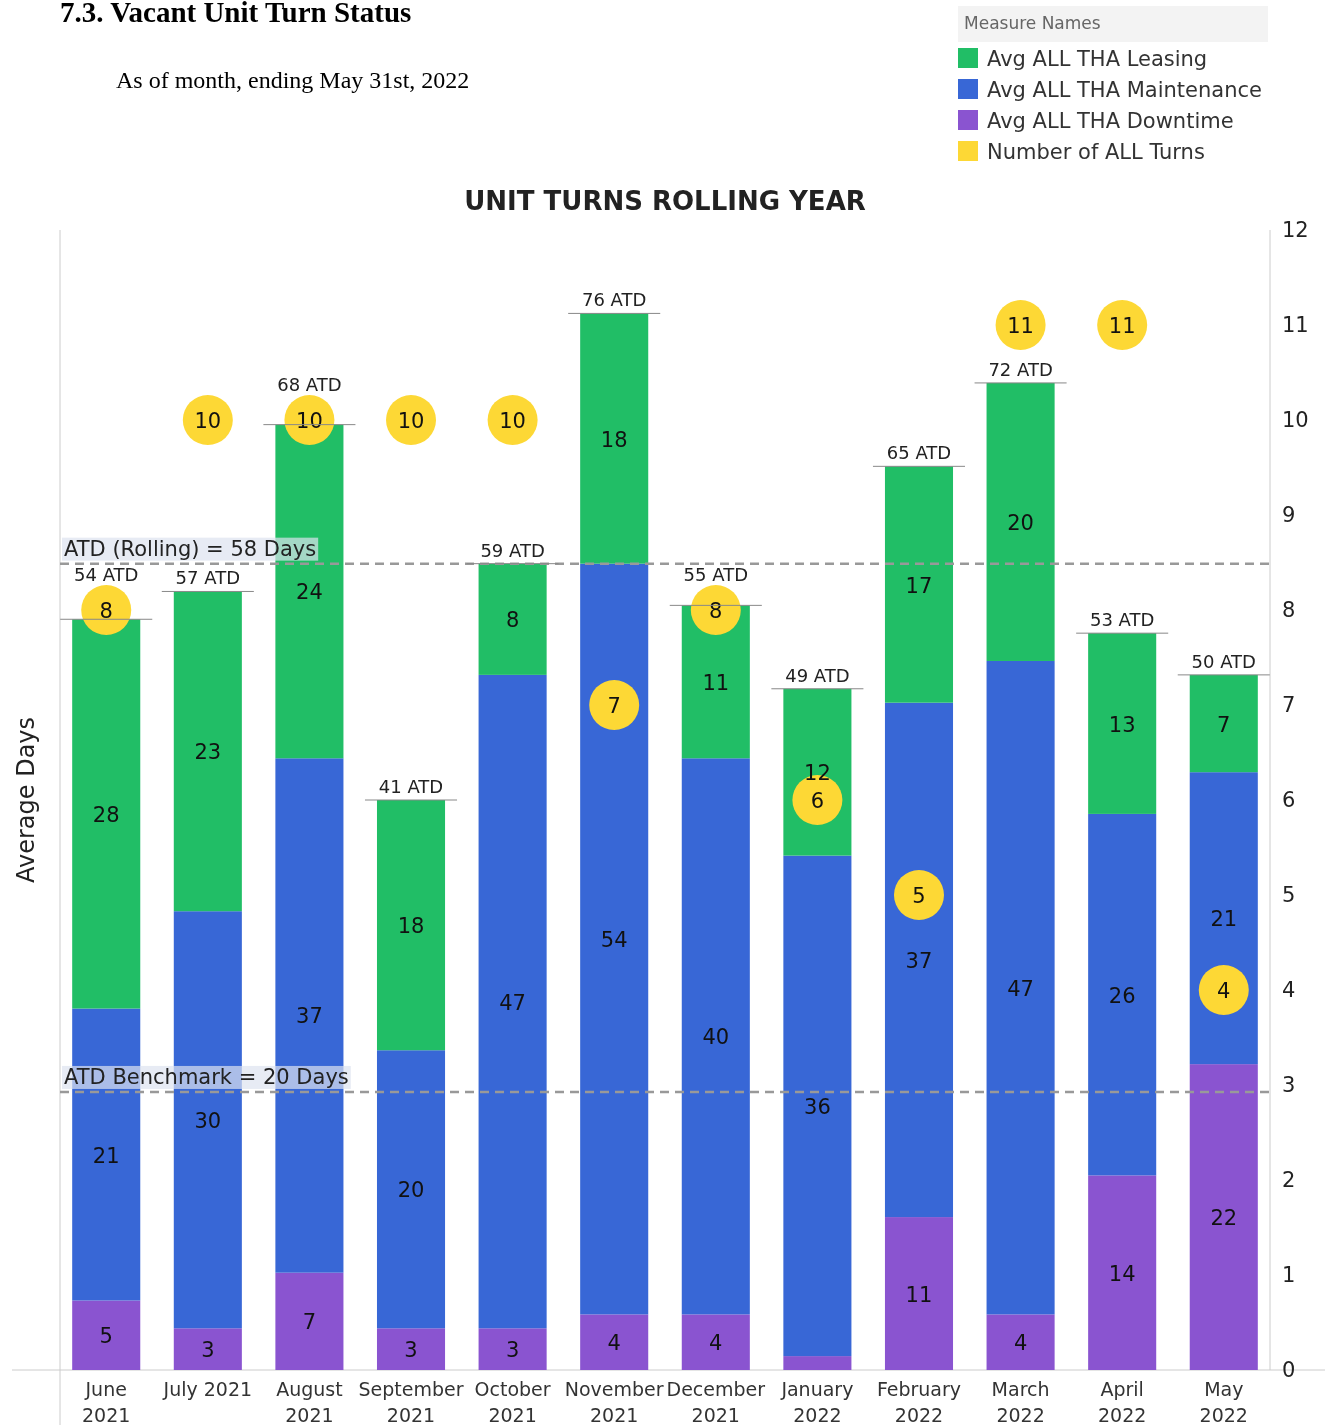 The width and height of the screenshot is (1328, 1425). What do you see at coordinates (1020, 1401) in the screenshot?
I see `x-tick-label: March 2022` at bounding box center [1020, 1401].